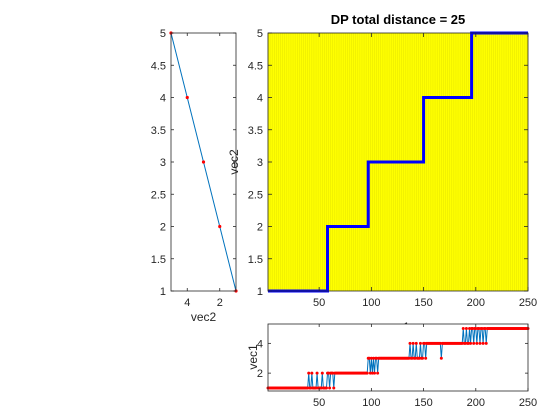 Image resolution: width=560 pixels, height=420 pixels. Describe the element at coordinates (398, 357) in the screenshot. I see `bottom-axes-frame` at that location.